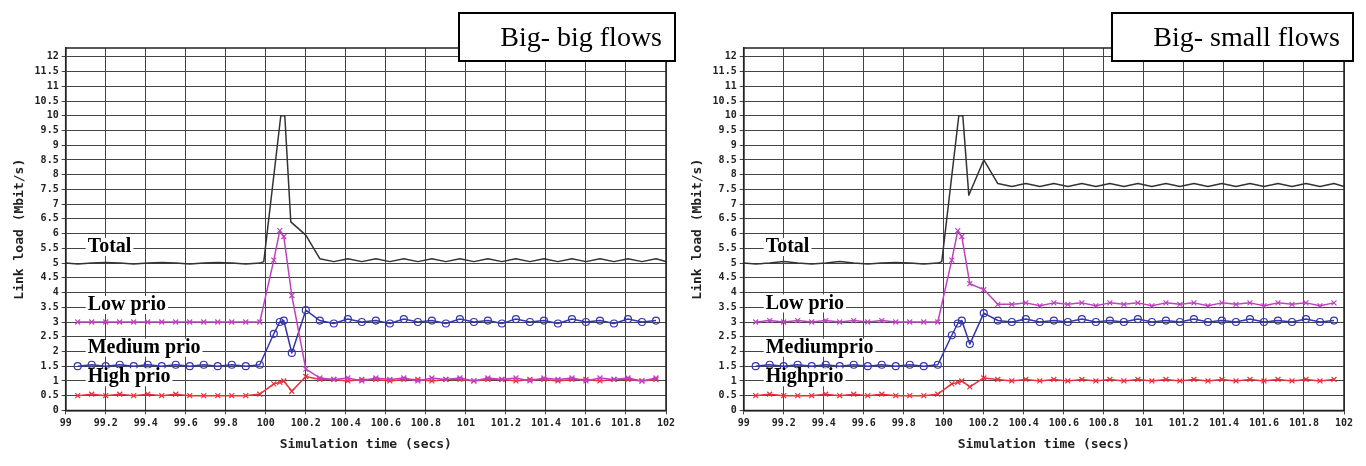 This screenshot has height=466, width=1366. Describe the element at coordinates (144, 346) in the screenshot. I see `series-label: Medium prio` at that location.